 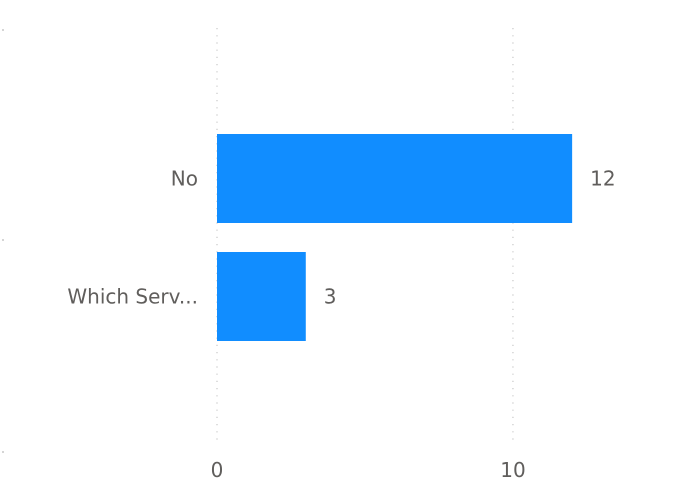 What do you see at coordinates (184, 179) in the screenshot?
I see `category-label: No` at bounding box center [184, 179].